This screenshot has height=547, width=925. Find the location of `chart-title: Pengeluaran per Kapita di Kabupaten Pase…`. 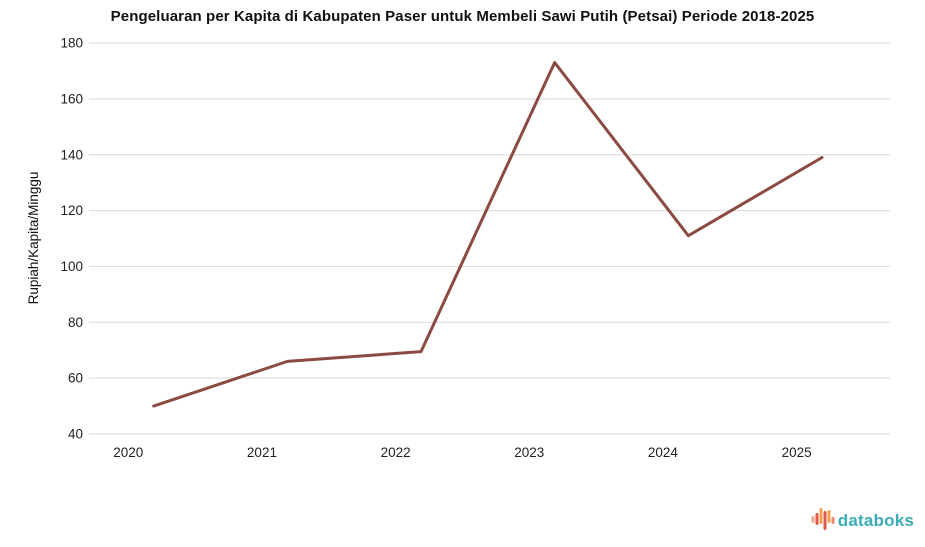

chart-title: Pengeluaran per Kapita di Kabupaten Pase… is located at coordinates (462, 16).